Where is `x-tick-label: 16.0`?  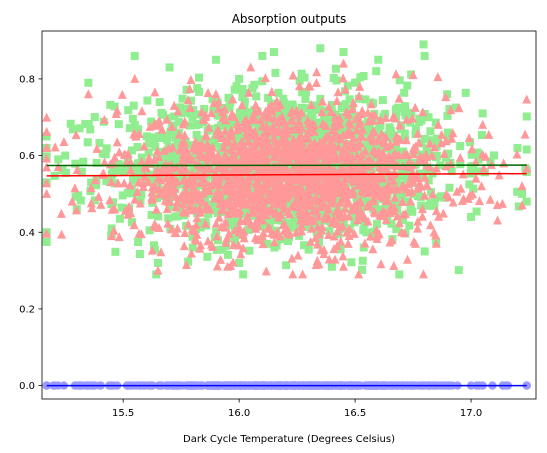
x-tick-label: 16.0 is located at coordinates (239, 413).